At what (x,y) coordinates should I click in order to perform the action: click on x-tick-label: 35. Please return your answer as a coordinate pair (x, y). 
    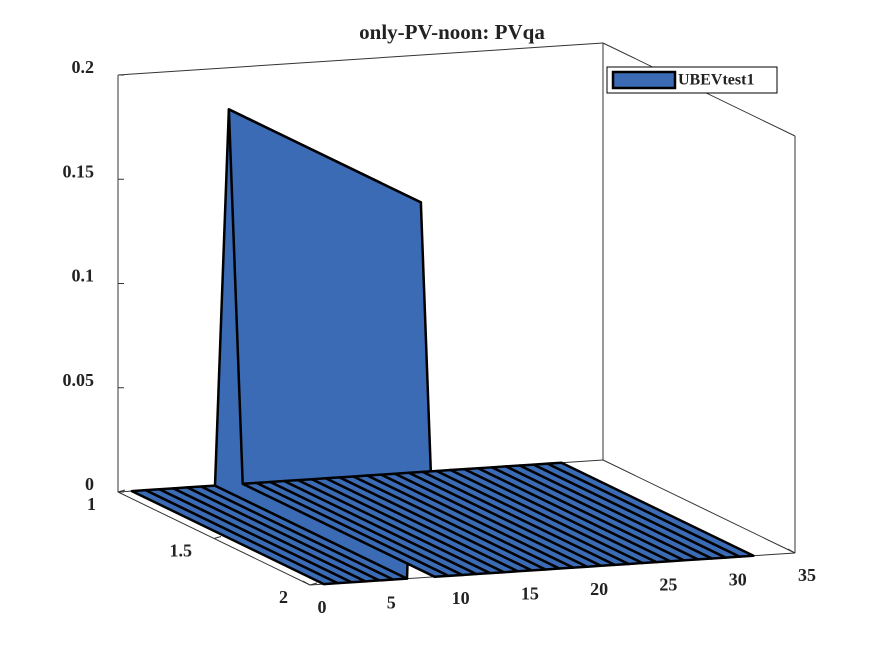
    Looking at the image, I should click on (807, 575).